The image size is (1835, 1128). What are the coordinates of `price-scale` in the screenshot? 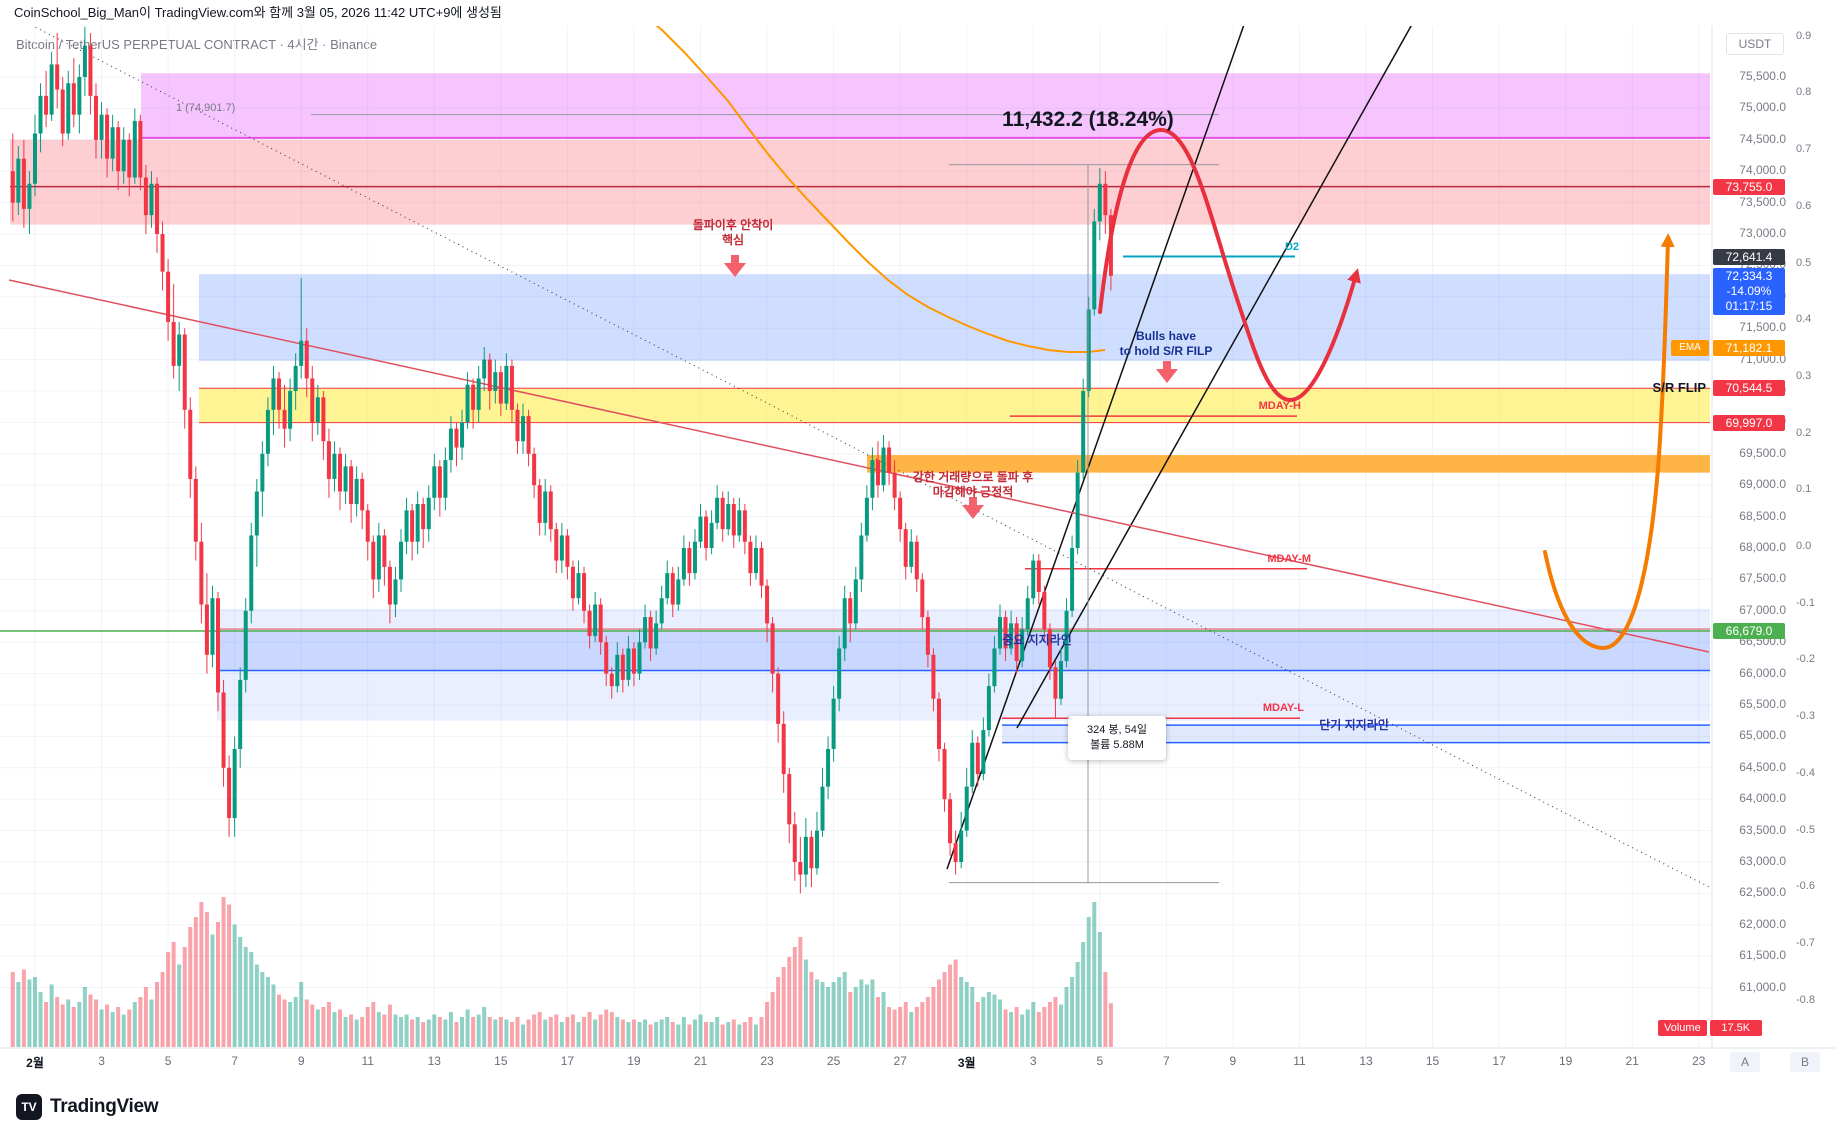 It's located at (1750, 537).